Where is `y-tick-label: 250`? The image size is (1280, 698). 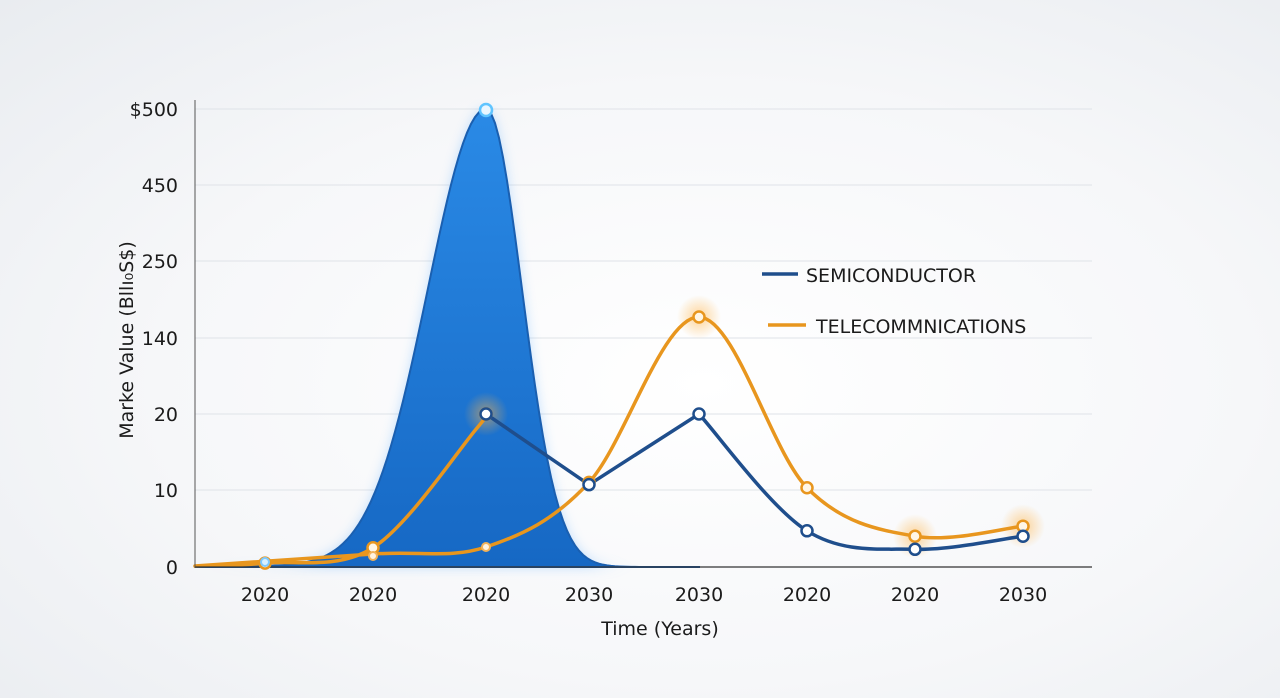
y-tick-label: 250 is located at coordinates (160, 262).